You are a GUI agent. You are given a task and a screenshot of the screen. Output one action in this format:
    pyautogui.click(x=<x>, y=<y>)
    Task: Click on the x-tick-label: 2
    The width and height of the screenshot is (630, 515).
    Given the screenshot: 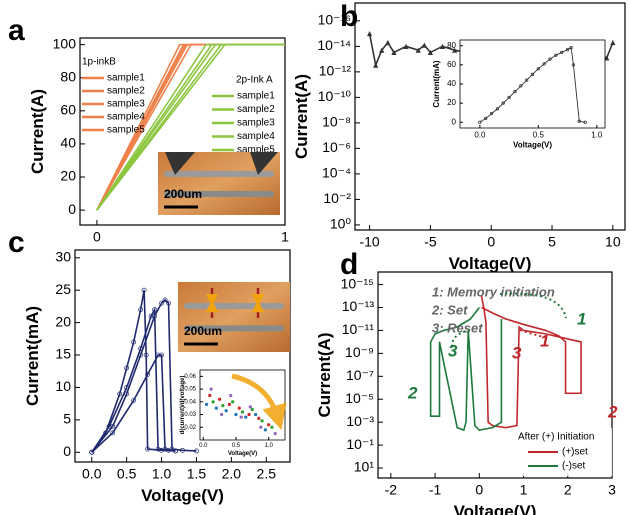 What is the action you would take?
    pyautogui.click(x=568, y=489)
    